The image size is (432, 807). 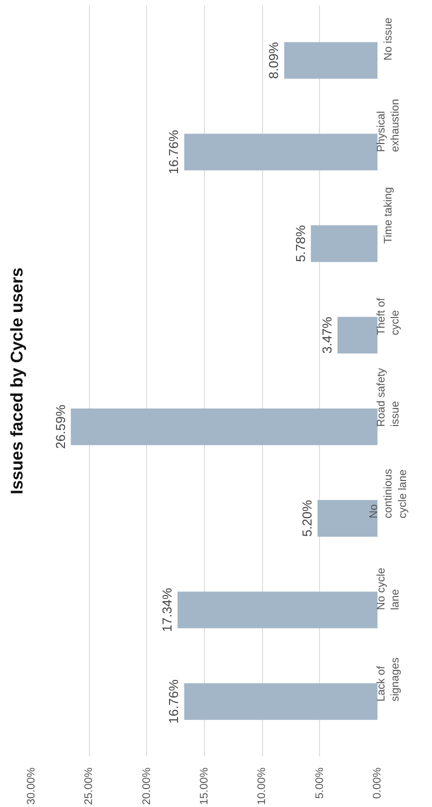 I want to click on y-tick-label: Time taking, so click(x=388, y=215).